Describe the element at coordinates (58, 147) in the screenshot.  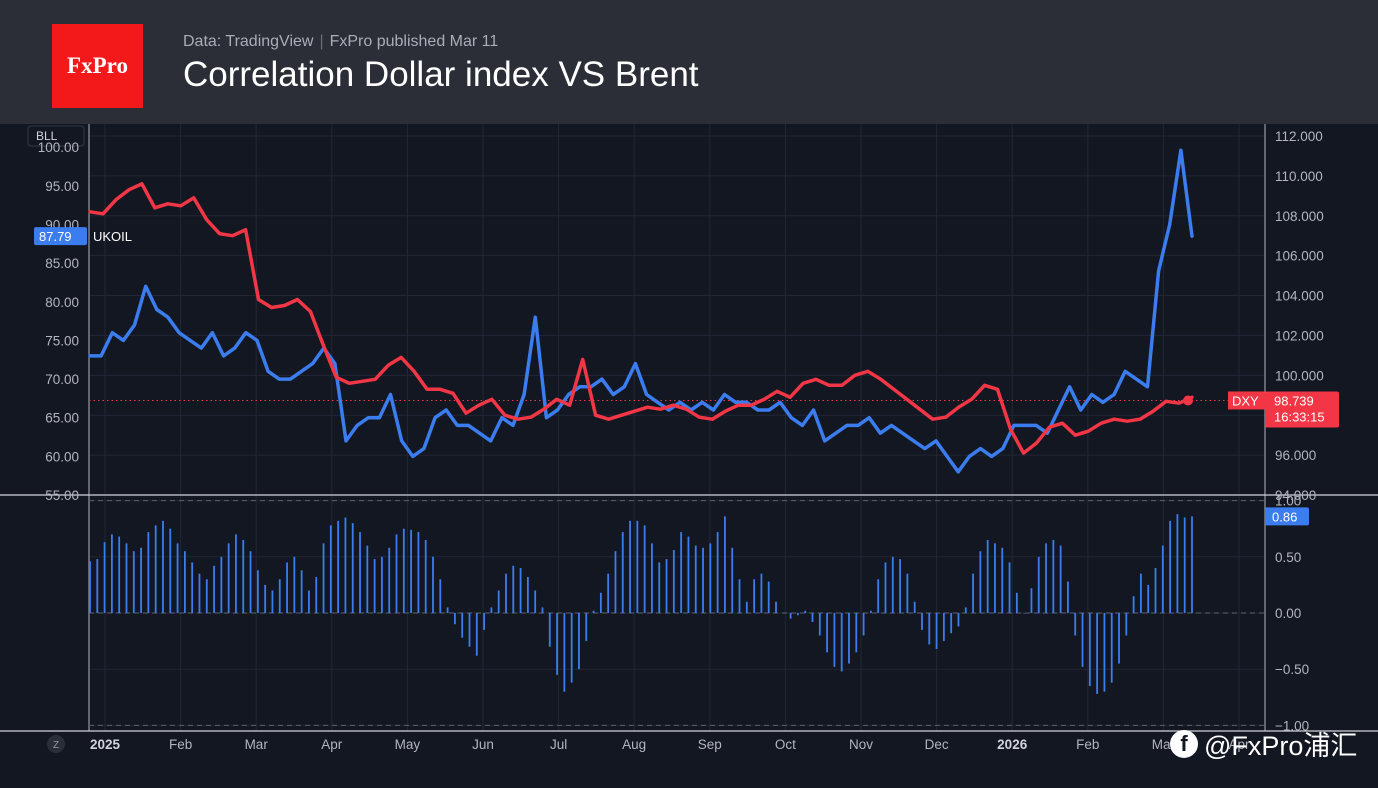
I see `left-tick-label: 100.00` at that location.